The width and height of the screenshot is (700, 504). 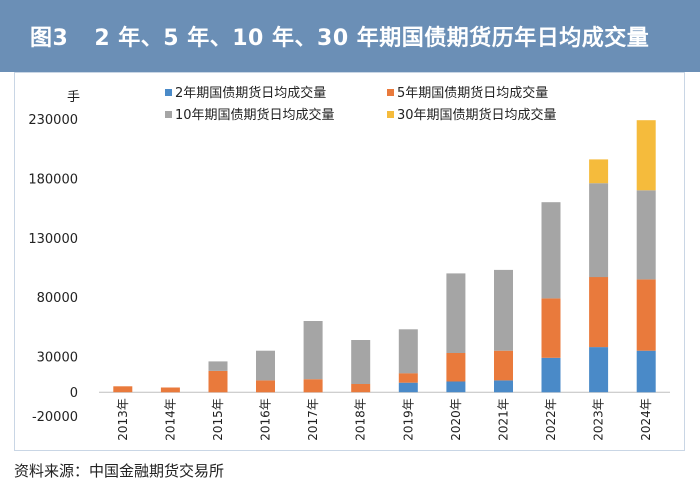 I want to click on bar-segment-2014年-series2, so click(x=170, y=390).